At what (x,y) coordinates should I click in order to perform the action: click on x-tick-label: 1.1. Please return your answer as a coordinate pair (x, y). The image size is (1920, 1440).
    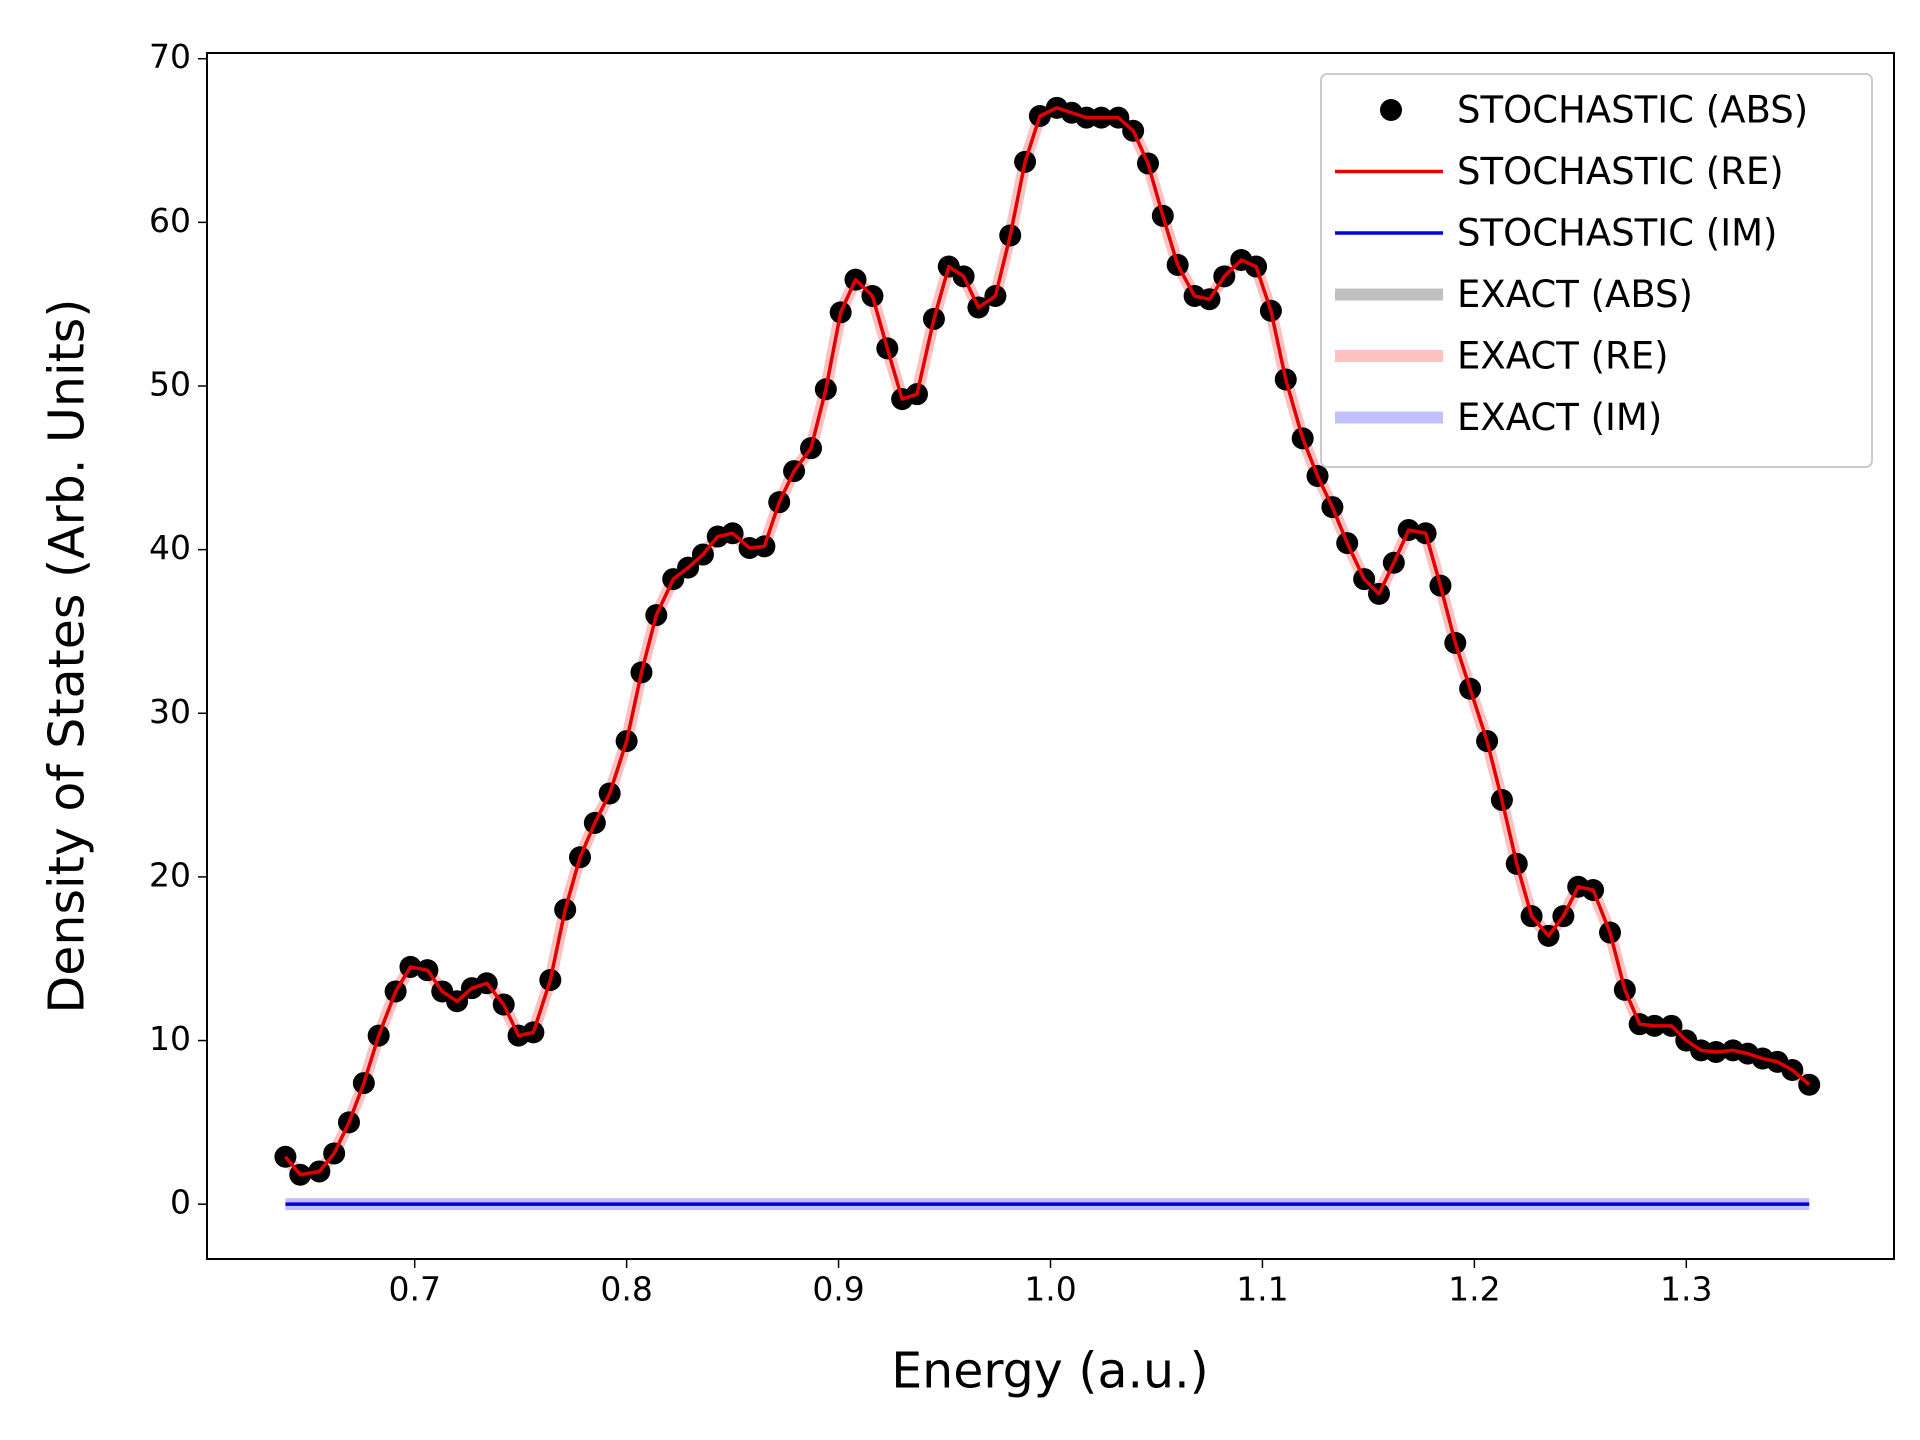
    Looking at the image, I should click on (1262, 1289).